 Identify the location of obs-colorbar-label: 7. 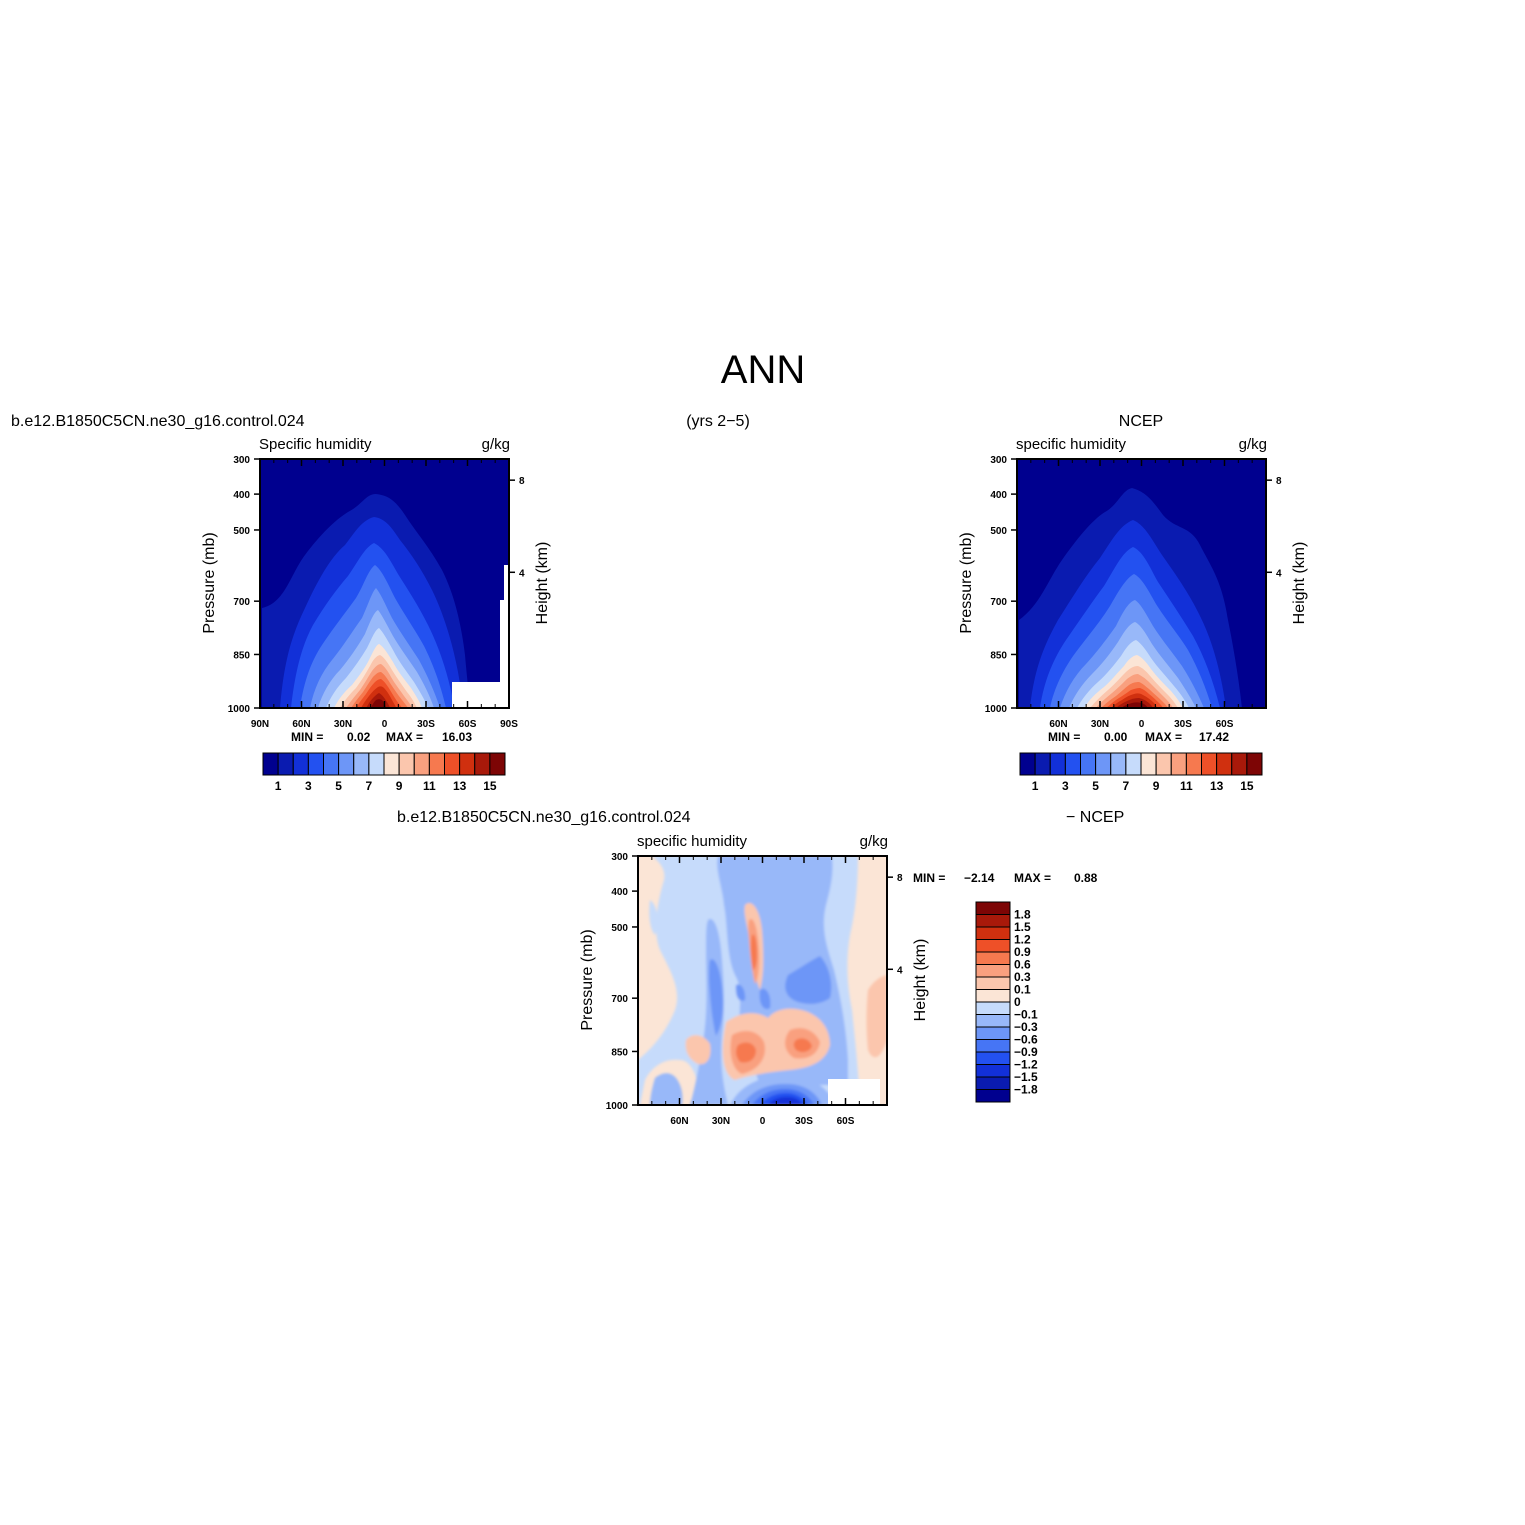
(1126, 786).